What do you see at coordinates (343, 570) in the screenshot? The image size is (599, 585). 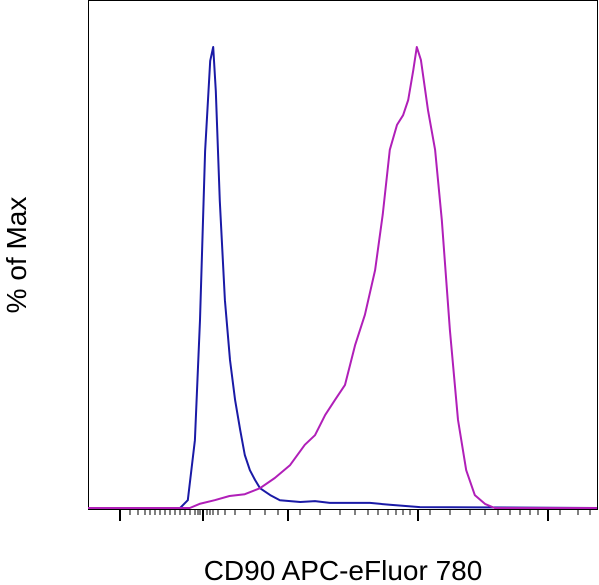 I see `x-axis-label: CD90 APC-eFluor 780` at bounding box center [343, 570].